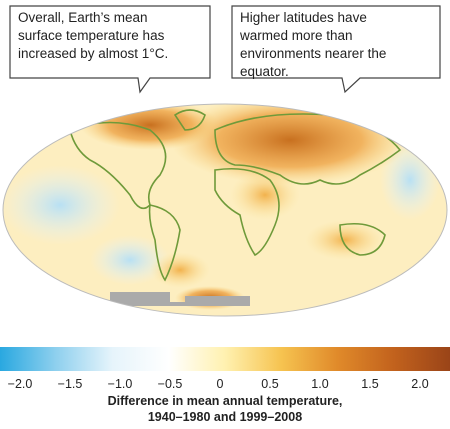 The height and width of the screenshot is (429, 450). I want to click on colorbar, so click(225, 359).